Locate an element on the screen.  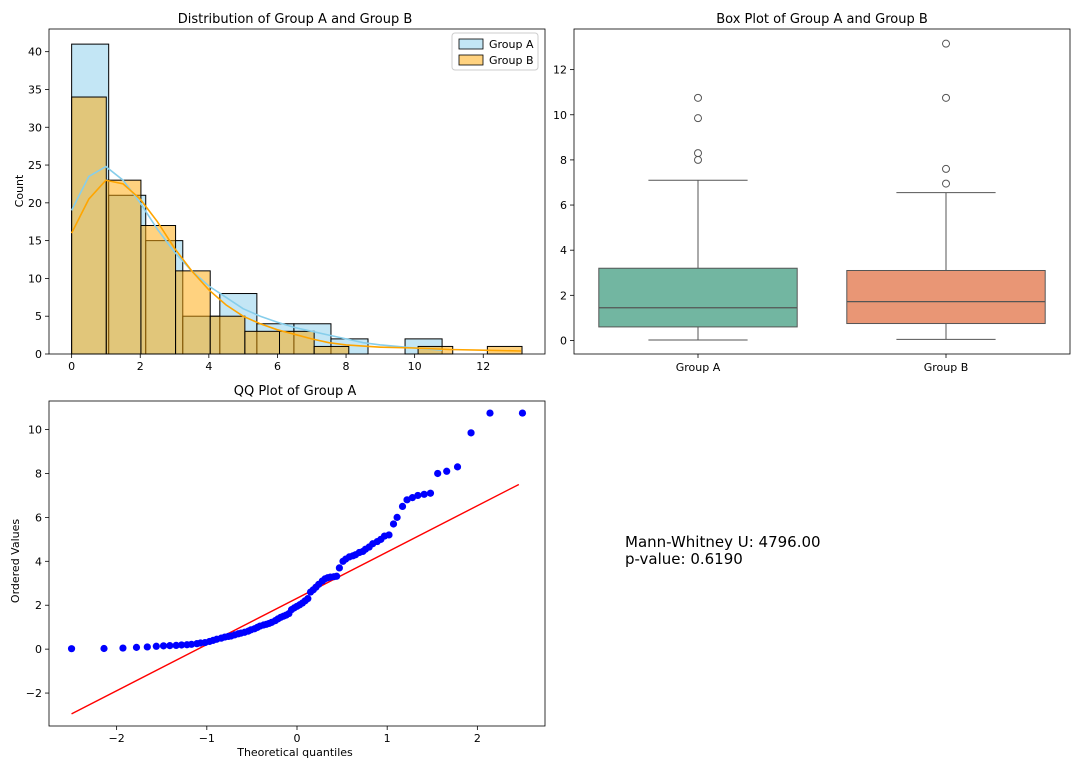
hist-xtick-label: 10 is located at coordinates (415, 366).